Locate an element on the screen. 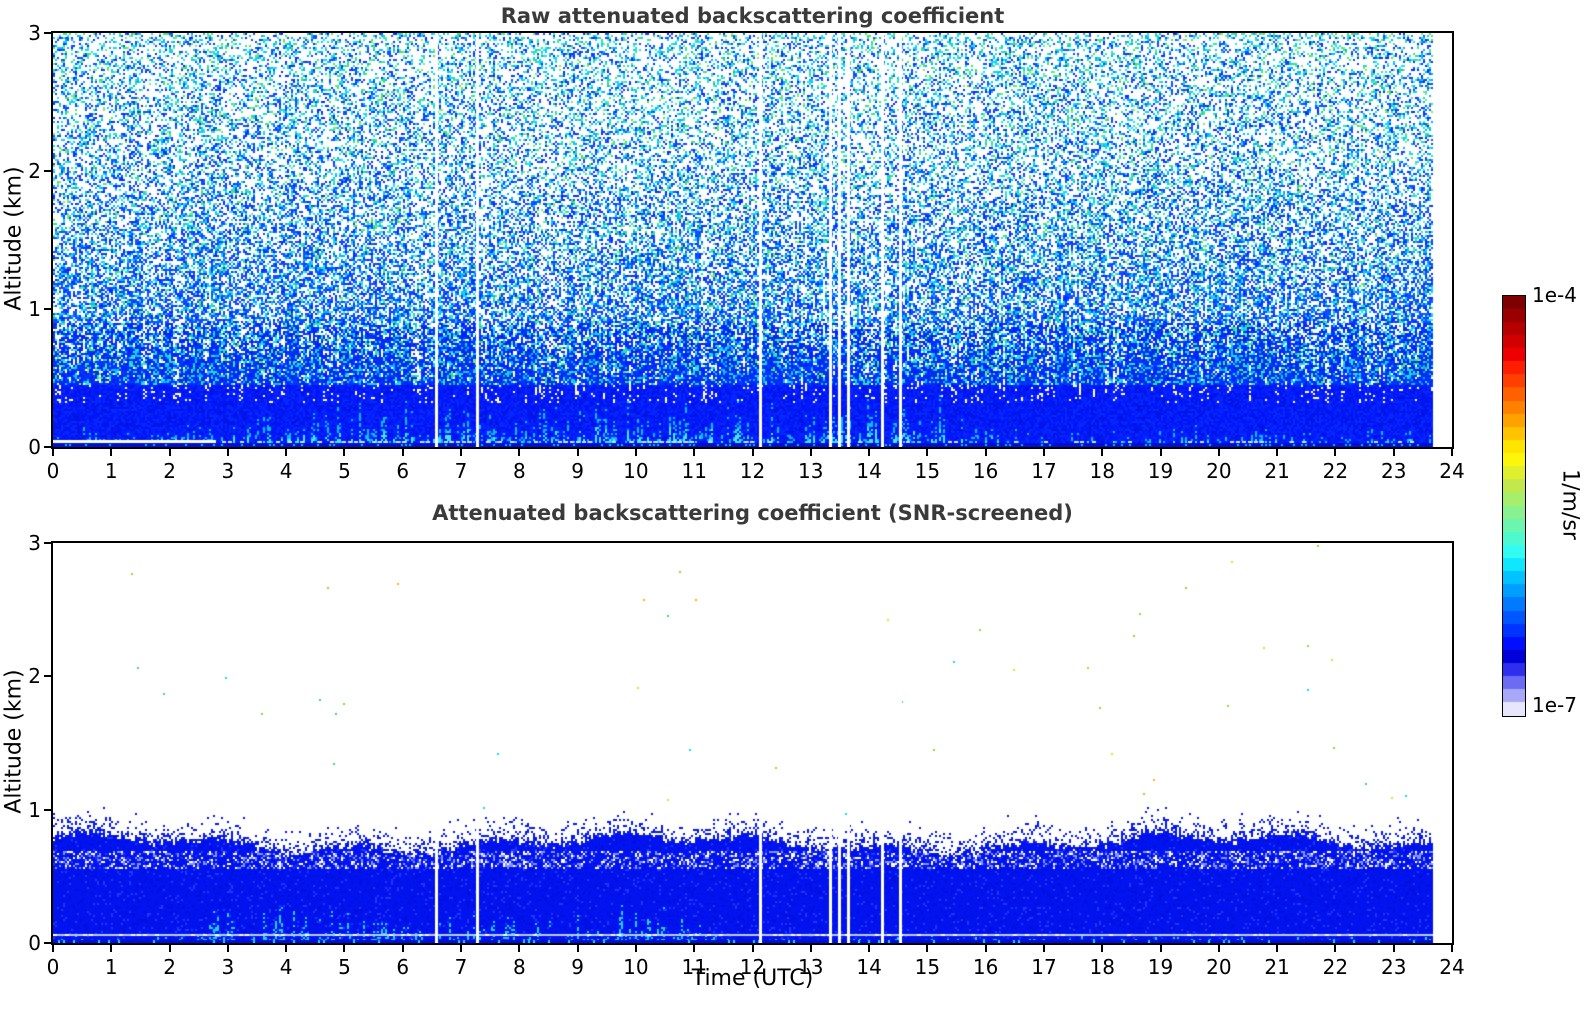 The image size is (1595, 1020). x-tick-label: 4 is located at coordinates (286, 471).